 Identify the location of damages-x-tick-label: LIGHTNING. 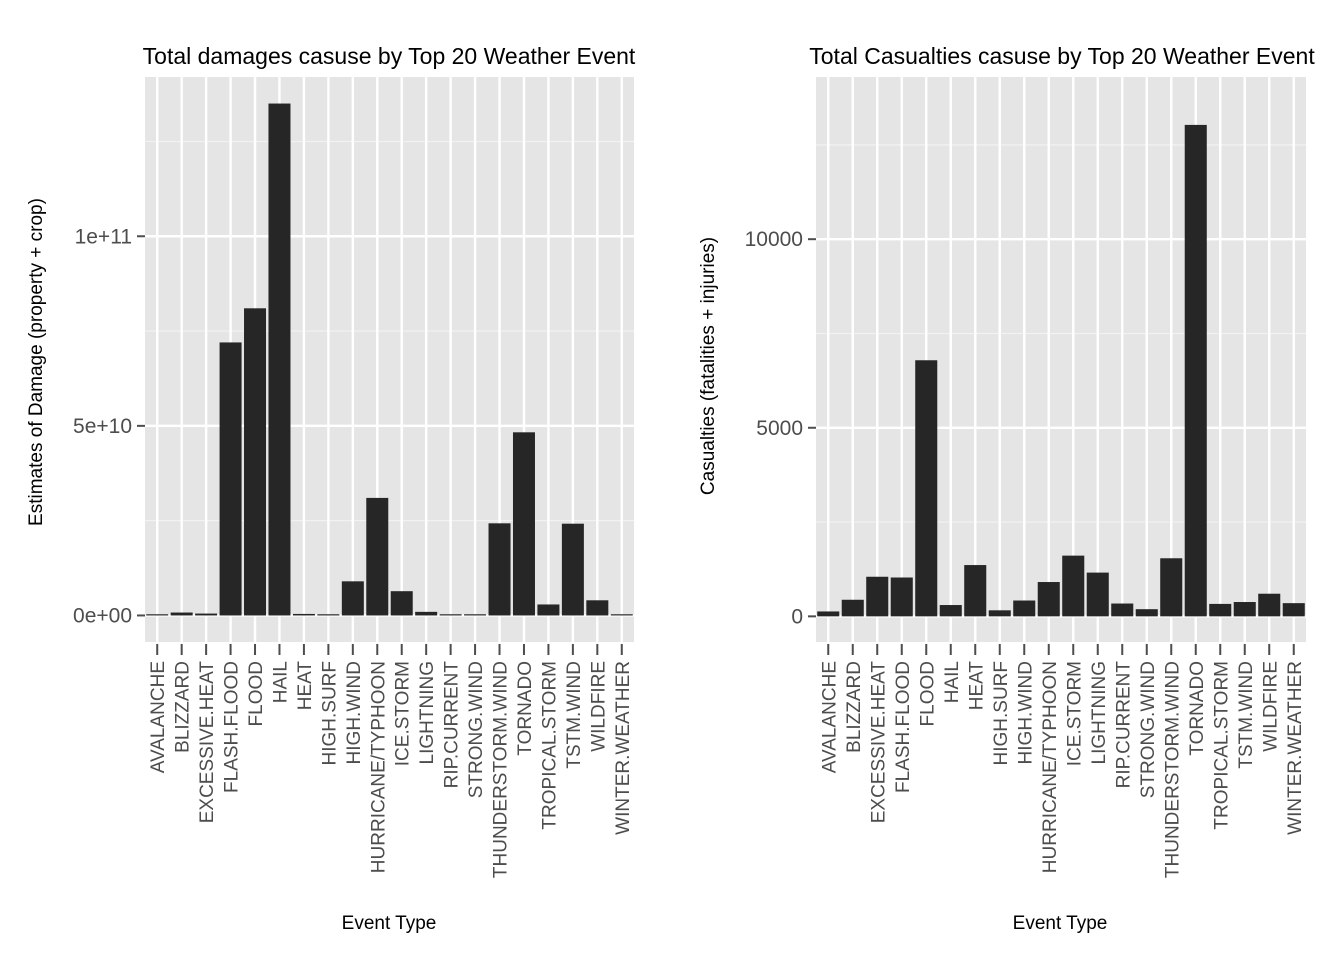
(427, 712).